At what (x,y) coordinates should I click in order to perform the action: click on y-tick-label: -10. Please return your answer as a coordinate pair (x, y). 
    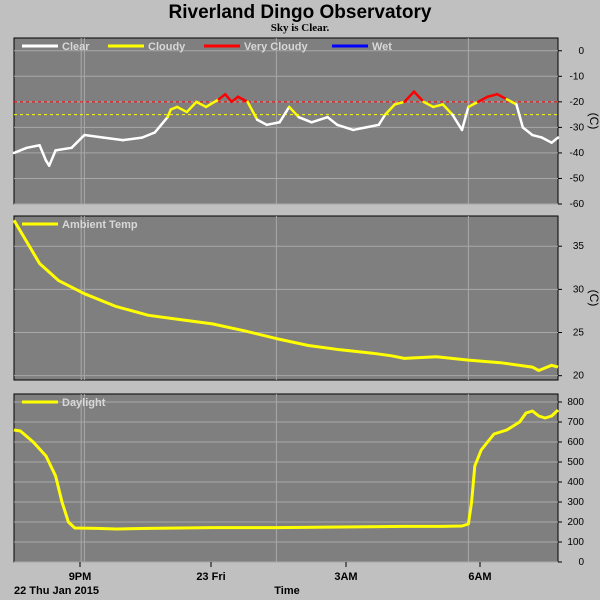
    Looking at the image, I should click on (577, 76).